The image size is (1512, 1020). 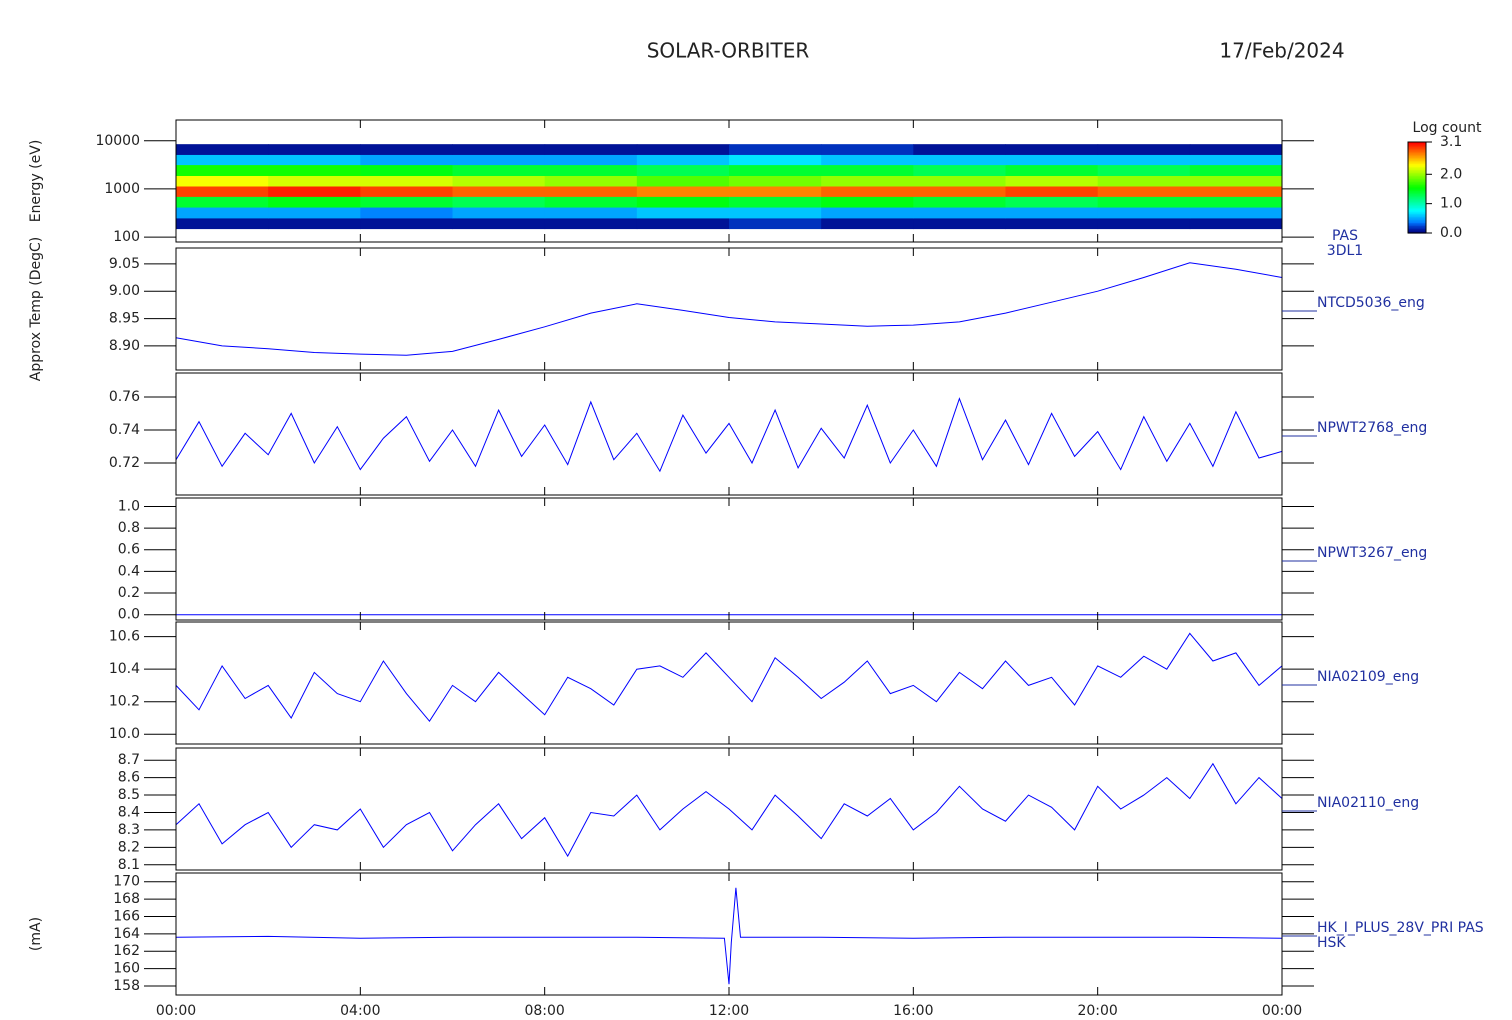 What do you see at coordinates (129, 550) in the screenshot?
I see `y-tick-label: 0.6` at bounding box center [129, 550].